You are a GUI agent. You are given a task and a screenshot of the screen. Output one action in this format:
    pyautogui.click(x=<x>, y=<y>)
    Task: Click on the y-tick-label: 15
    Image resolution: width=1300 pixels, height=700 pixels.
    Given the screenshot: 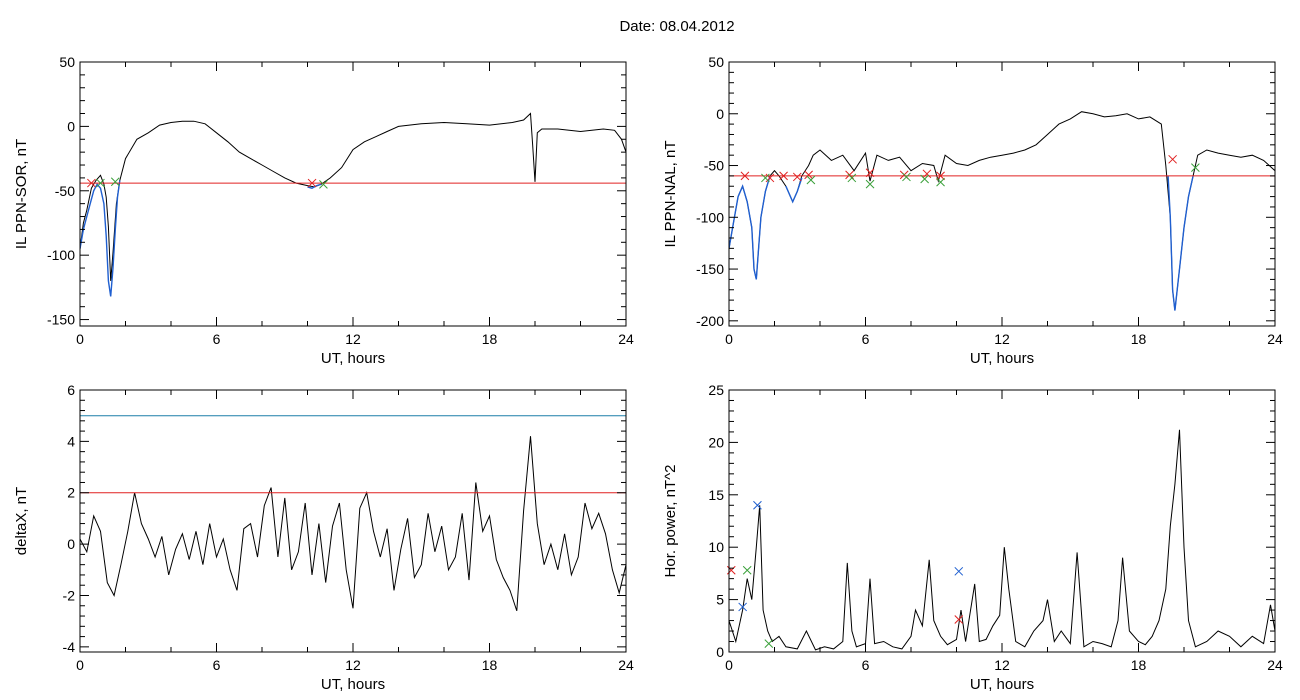 What is the action you would take?
    pyautogui.click(x=716, y=495)
    